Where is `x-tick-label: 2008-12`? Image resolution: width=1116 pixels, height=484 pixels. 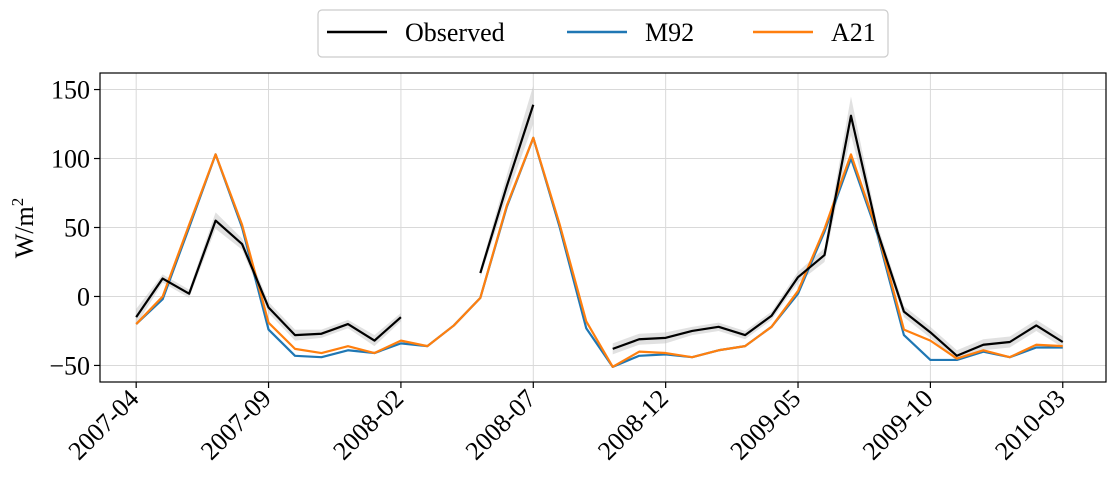 x-tick-label: 2008-12 is located at coordinates (633, 425).